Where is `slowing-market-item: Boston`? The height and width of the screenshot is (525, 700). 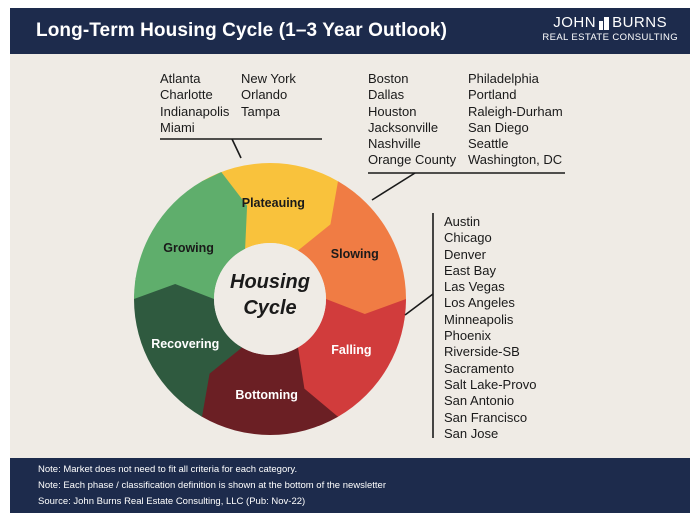
slowing-market-item: Boston is located at coordinates (388, 78).